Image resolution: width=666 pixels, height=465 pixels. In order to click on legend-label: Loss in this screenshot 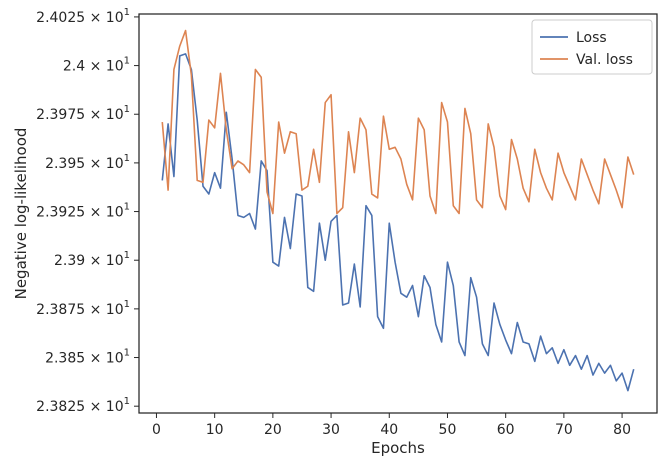, I will do `click(591, 38)`.